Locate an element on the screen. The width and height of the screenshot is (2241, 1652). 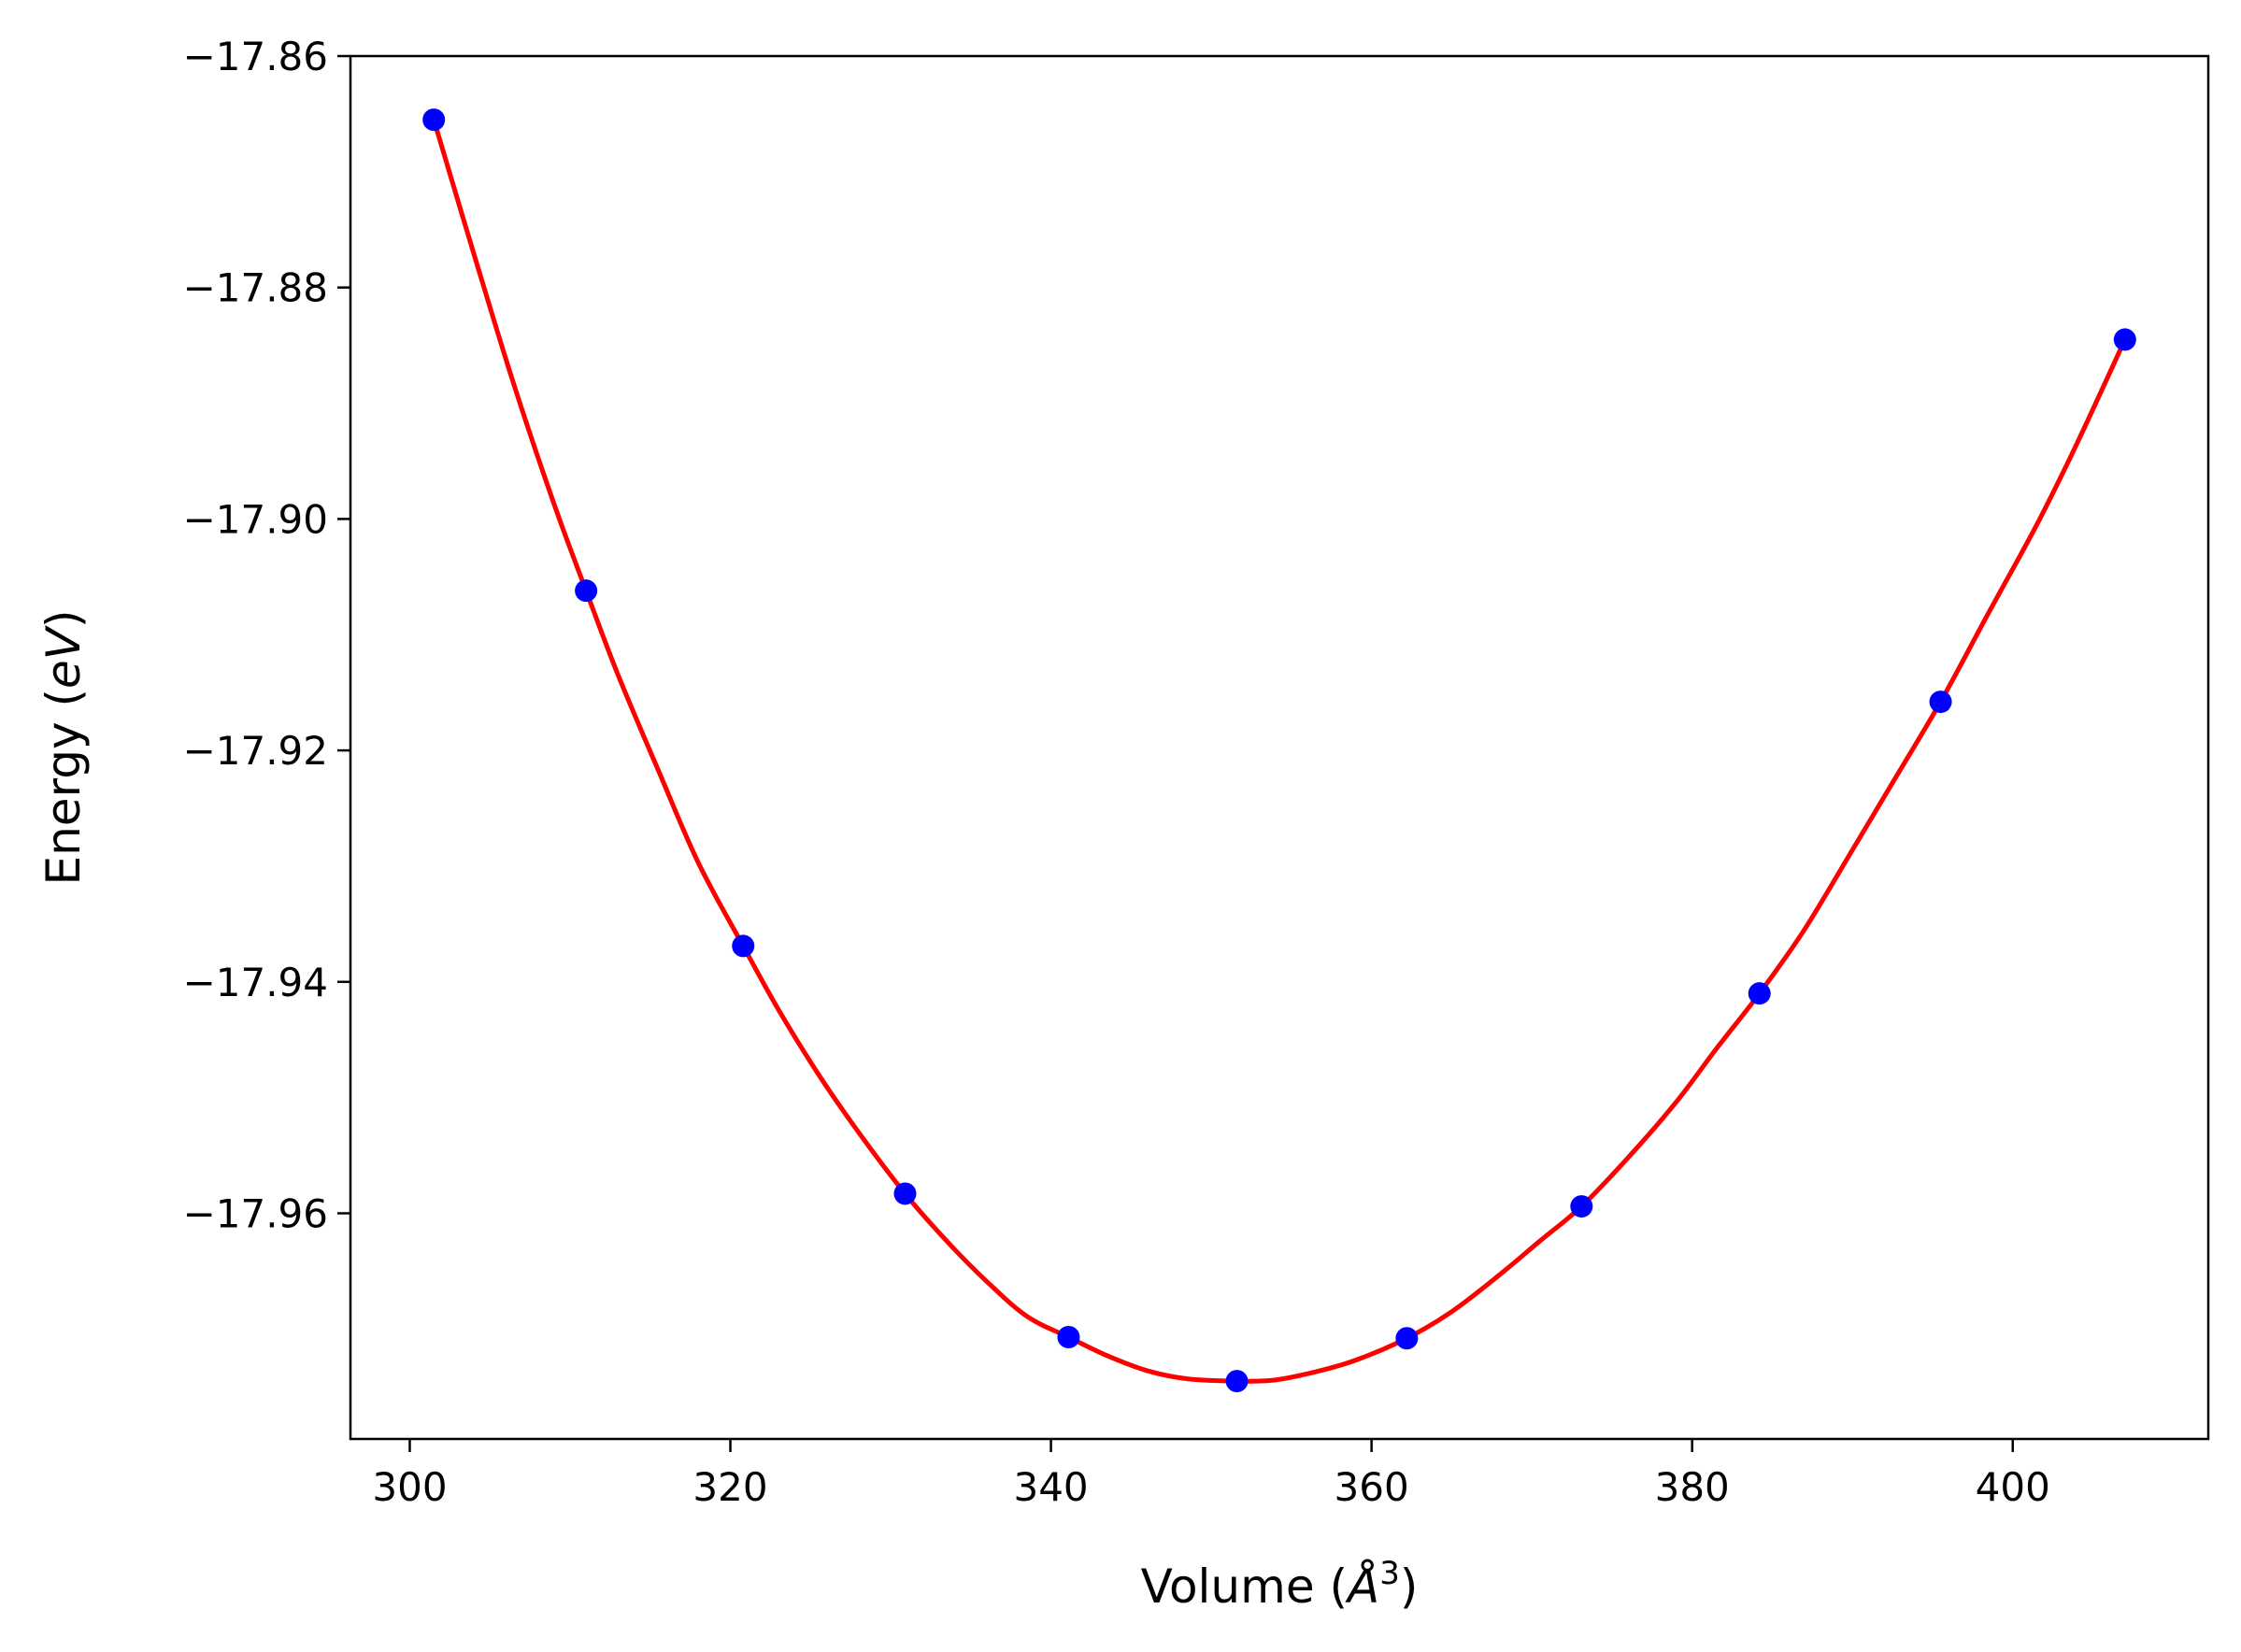
y-axis-label-close: ) is located at coordinates (63, 619).